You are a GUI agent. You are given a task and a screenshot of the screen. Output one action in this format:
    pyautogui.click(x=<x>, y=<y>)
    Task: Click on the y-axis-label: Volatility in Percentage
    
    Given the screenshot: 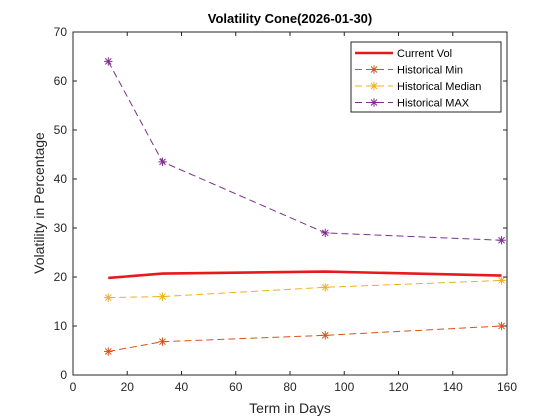 What is the action you would take?
    pyautogui.click(x=39, y=203)
    